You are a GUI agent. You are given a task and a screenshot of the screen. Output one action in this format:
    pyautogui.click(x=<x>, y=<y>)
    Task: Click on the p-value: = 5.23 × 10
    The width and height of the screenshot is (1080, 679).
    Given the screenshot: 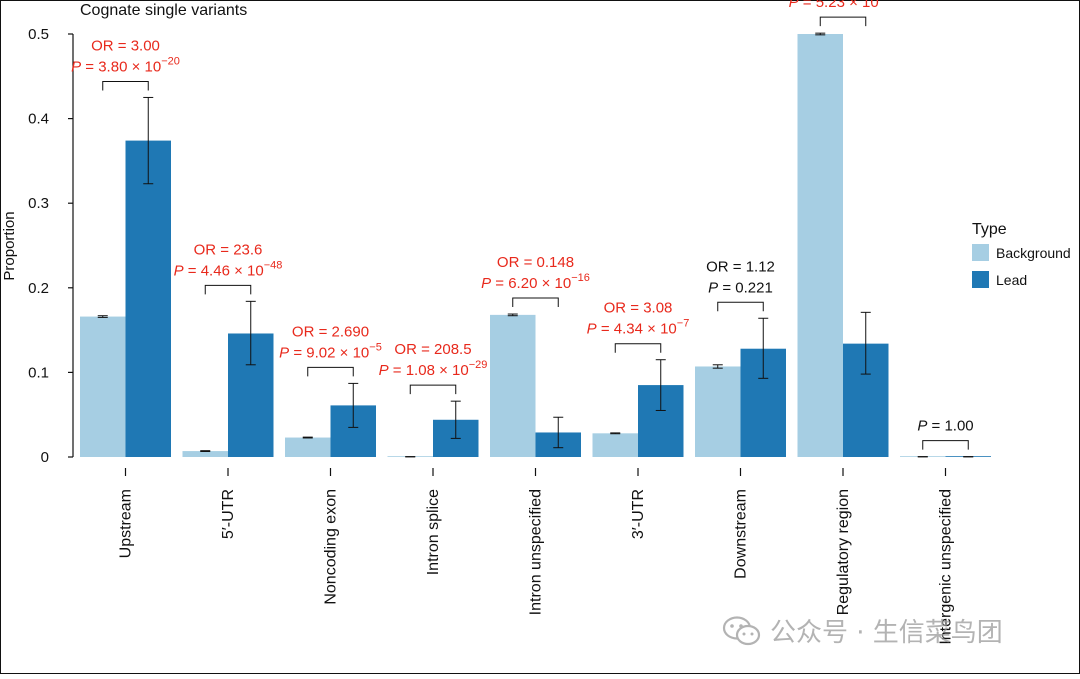 What is the action you would take?
    pyautogui.click(x=839, y=5)
    